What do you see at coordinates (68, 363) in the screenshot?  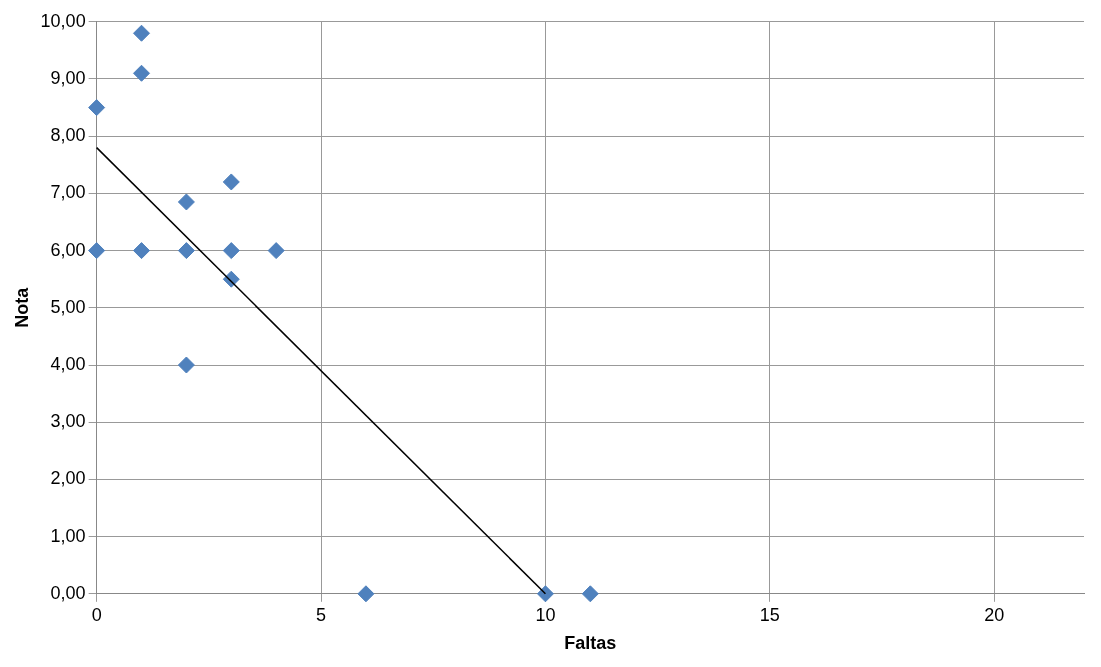 I see `y-tick-label: 4,00` at bounding box center [68, 363].